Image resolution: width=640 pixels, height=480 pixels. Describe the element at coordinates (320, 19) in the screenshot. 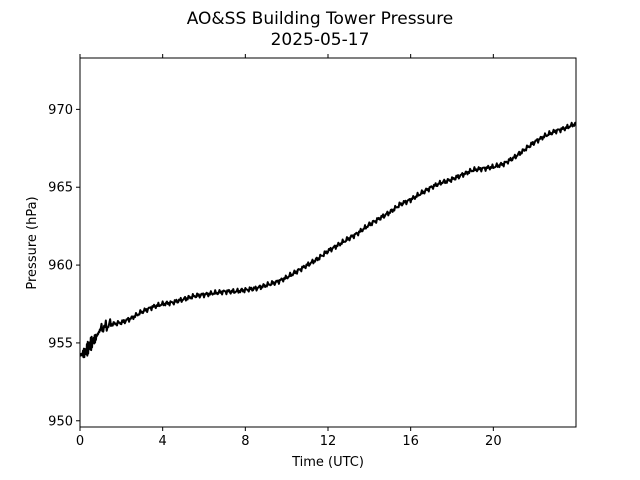

I see `chart-title: AO&SS Building Tower Pressure` at that location.